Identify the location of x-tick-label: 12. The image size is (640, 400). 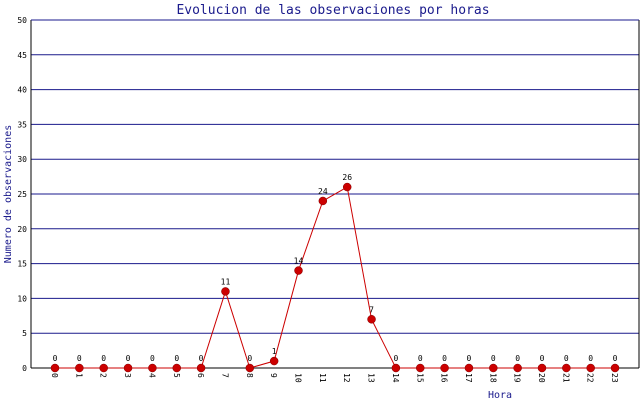
(346, 378).